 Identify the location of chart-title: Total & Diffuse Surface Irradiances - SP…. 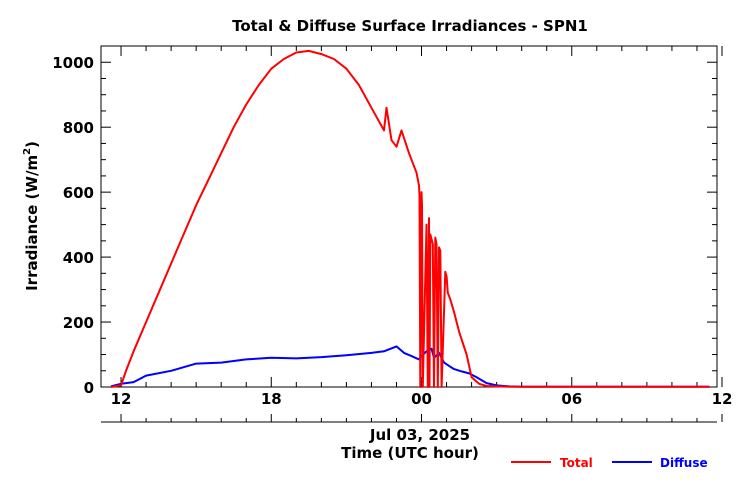
(410, 26).